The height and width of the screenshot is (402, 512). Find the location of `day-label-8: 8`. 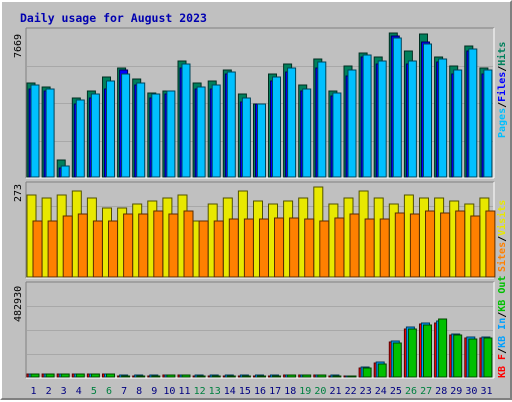

day-label-8: 8 is located at coordinates (139, 391).